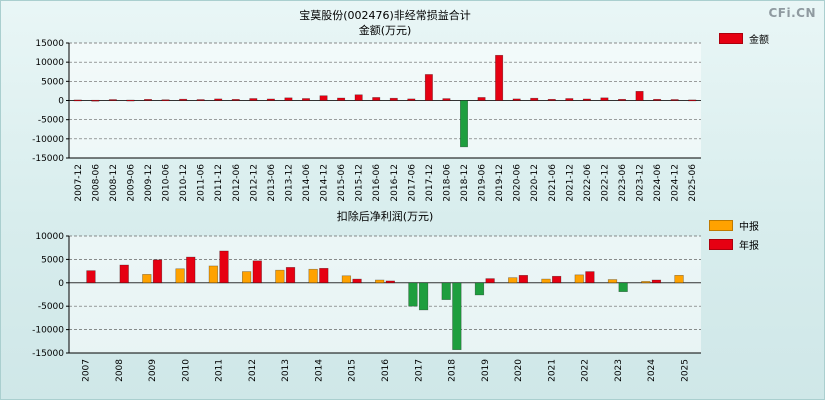 The width and height of the screenshot is (825, 400). What do you see at coordinates (623, 183) in the screenshot?
I see `svg-text: 2023-06` at bounding box center [623, 183].